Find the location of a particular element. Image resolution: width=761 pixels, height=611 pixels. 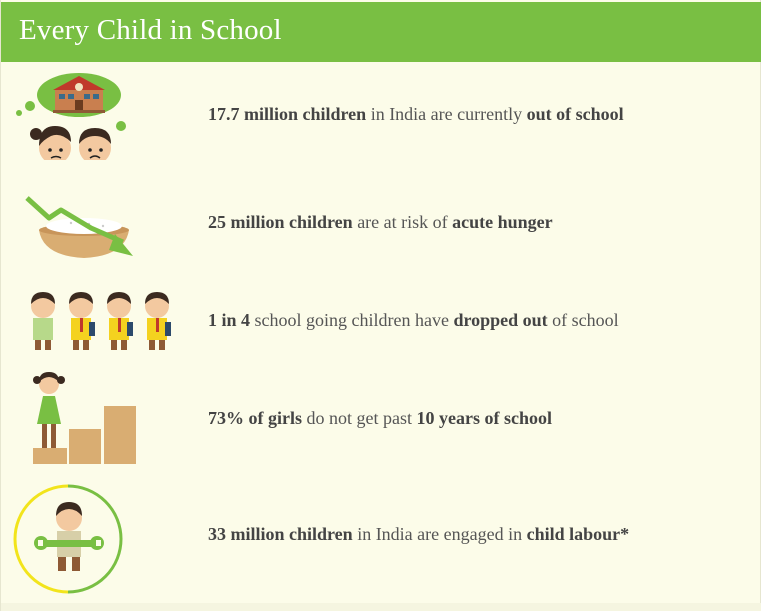

stat-highlight: acute hunger is located at coordinates (502, 222).